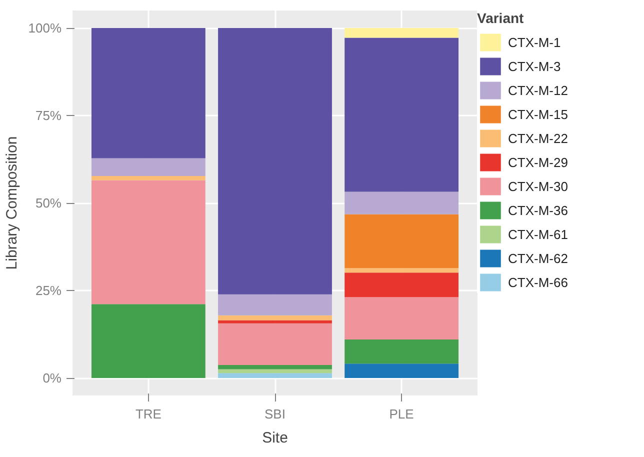 The height and width of the screenshot is (457, 644). I want to click on y-tick-label: 50%, so click(48, 203).